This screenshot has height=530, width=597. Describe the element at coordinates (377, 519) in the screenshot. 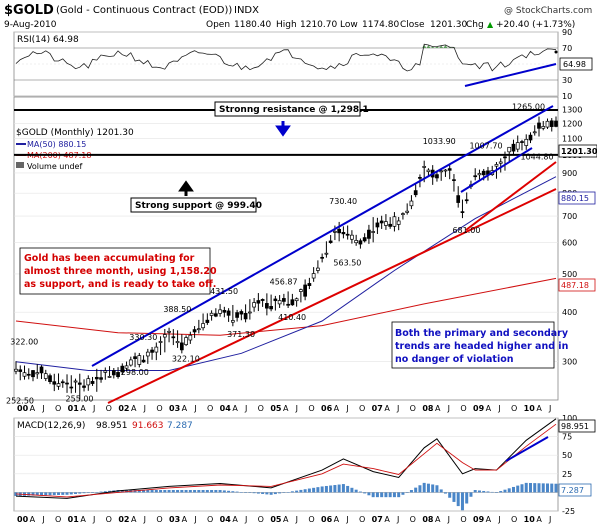

I see `macd-x-tick-label: 07` at that location.